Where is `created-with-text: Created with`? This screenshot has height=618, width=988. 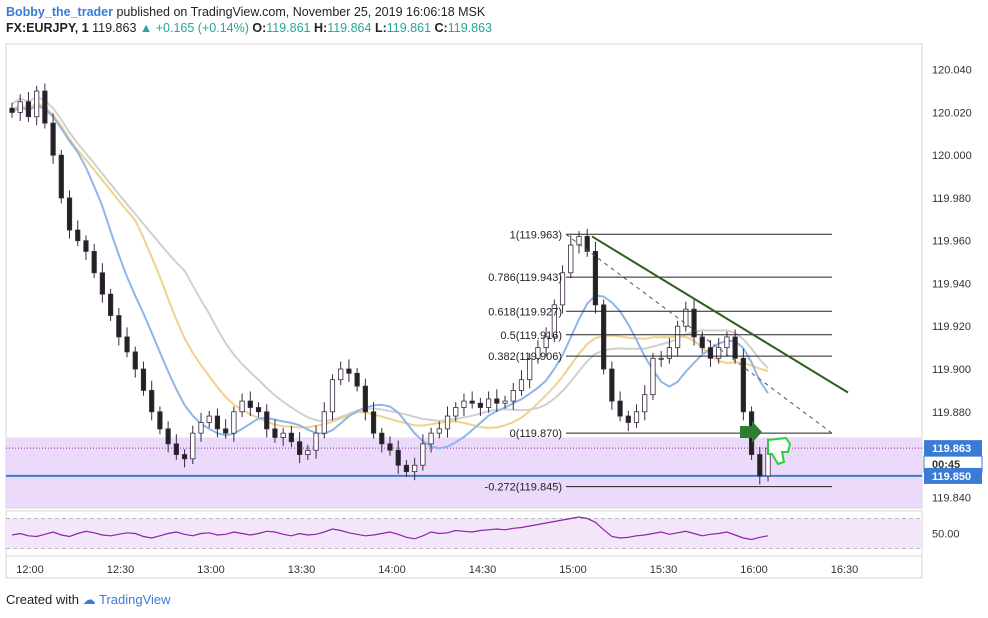
created-with-text: Created with is located at coordinates (42, 599).